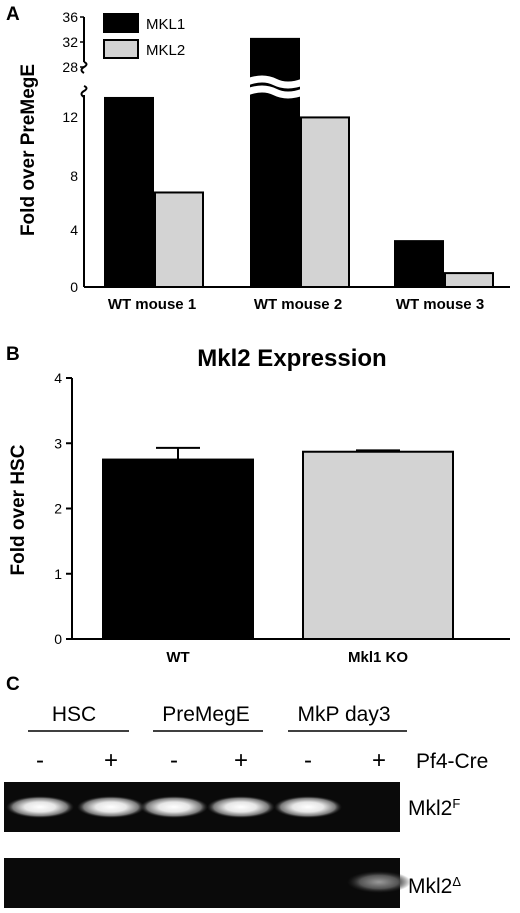 The image size is (520, 913). What do you see at coordinates (18, 509) in the screenshot?
I see `panel-b-ylabel: Fold over HSC` at bounding box center [18, 509].